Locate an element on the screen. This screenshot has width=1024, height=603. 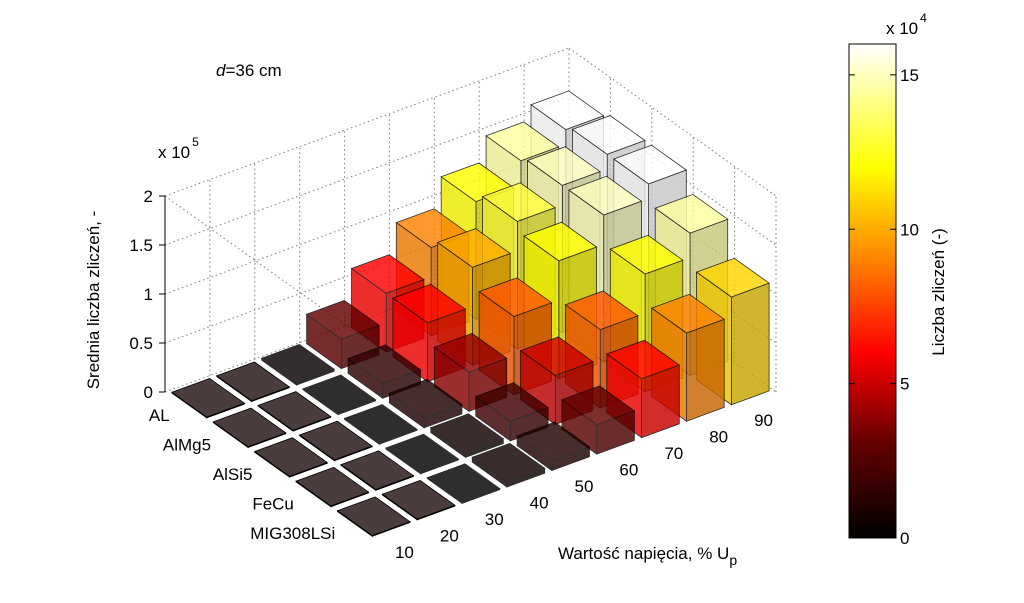
voltage-tick-label: 50 is located at coordinates (584, 486).